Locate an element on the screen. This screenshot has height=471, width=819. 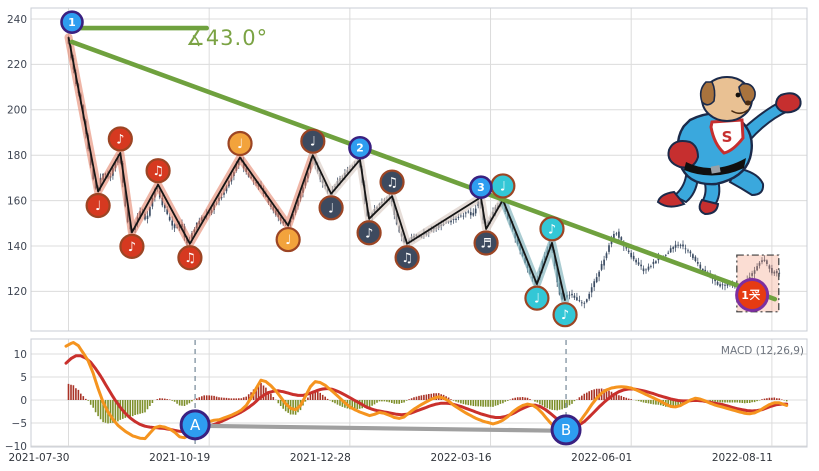
mascot-nose is located at coordinates (748, 103).